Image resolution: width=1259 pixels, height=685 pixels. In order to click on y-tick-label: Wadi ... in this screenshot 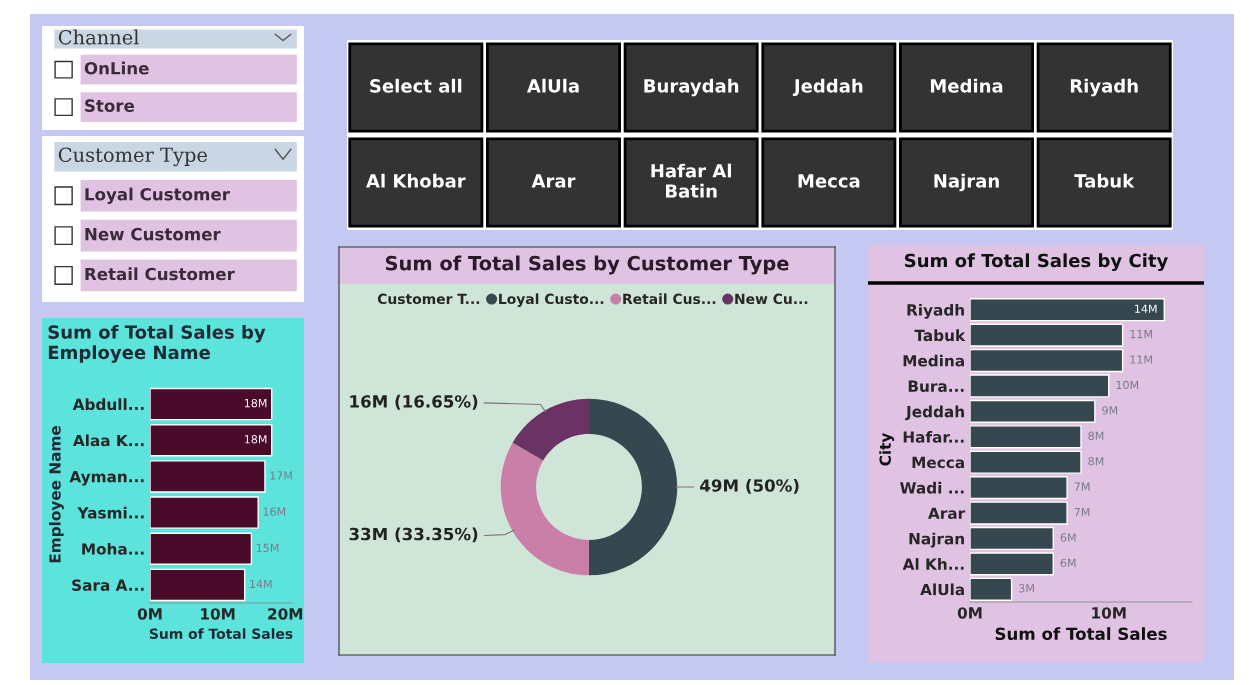, I will do `click(932, 487)`.